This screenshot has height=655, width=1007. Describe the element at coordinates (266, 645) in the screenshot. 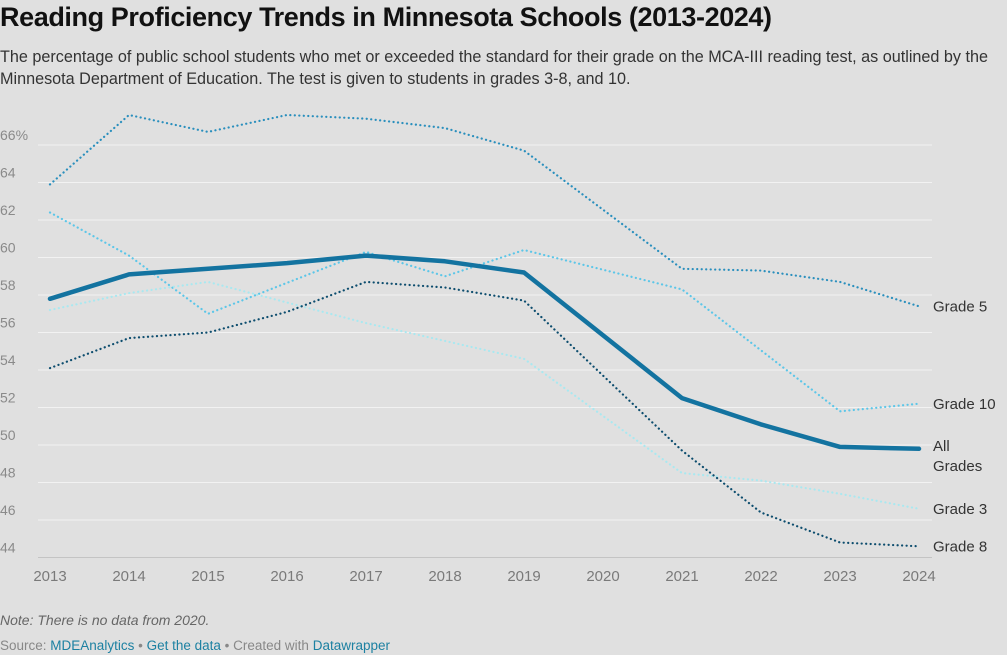

I see `created-with-text: • Created with` at that location.